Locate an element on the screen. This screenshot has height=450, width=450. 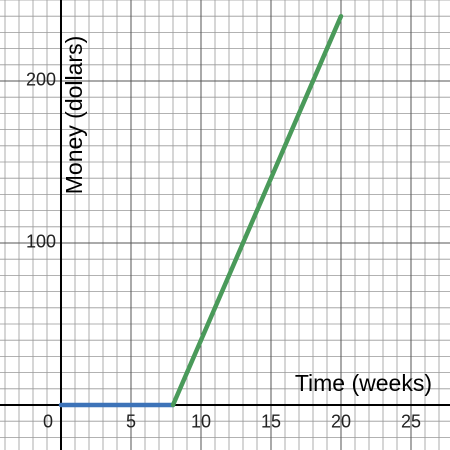
y-axis-title: Money (dollars) is located at coordinates (74, 115).